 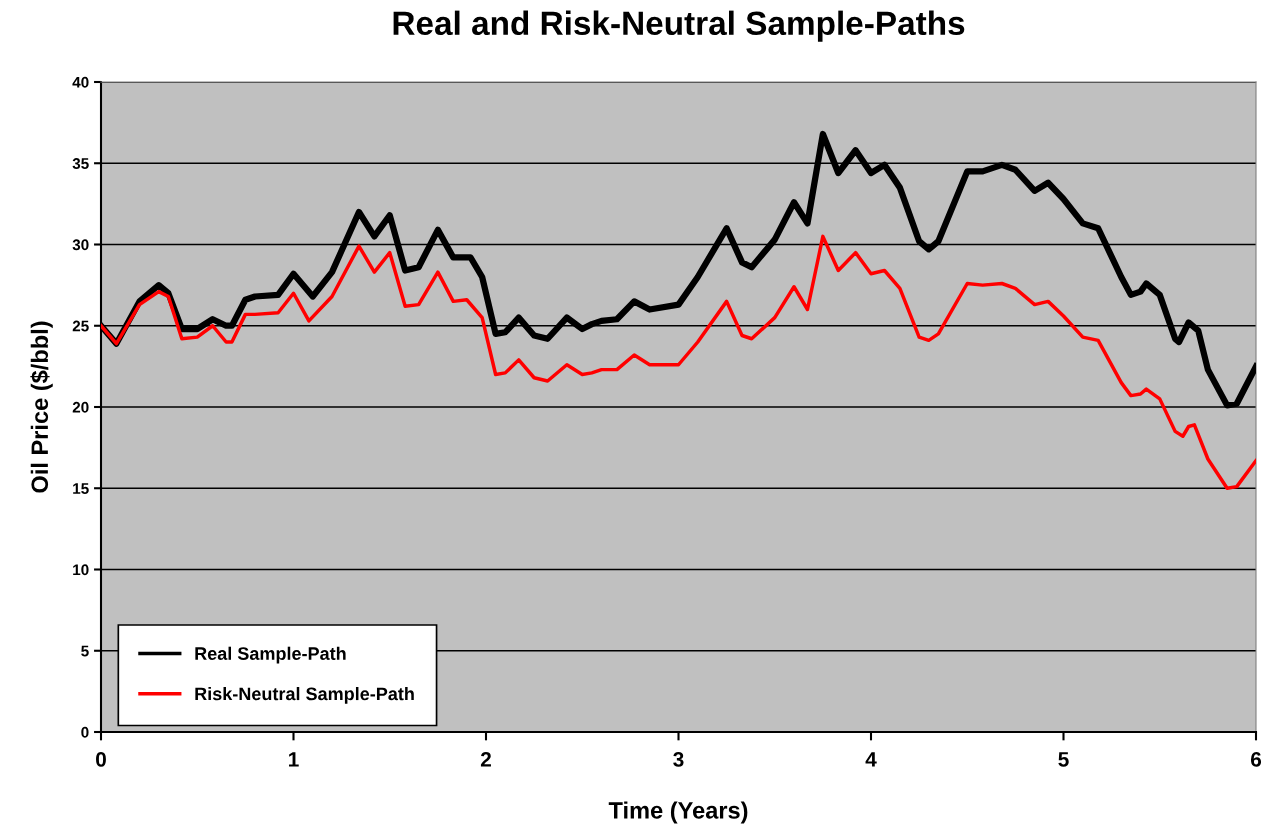 What do you see at coordinates (85, 651) in the screenshot?
I see `y-tick-label: 5` at bounding box center [85, 651].